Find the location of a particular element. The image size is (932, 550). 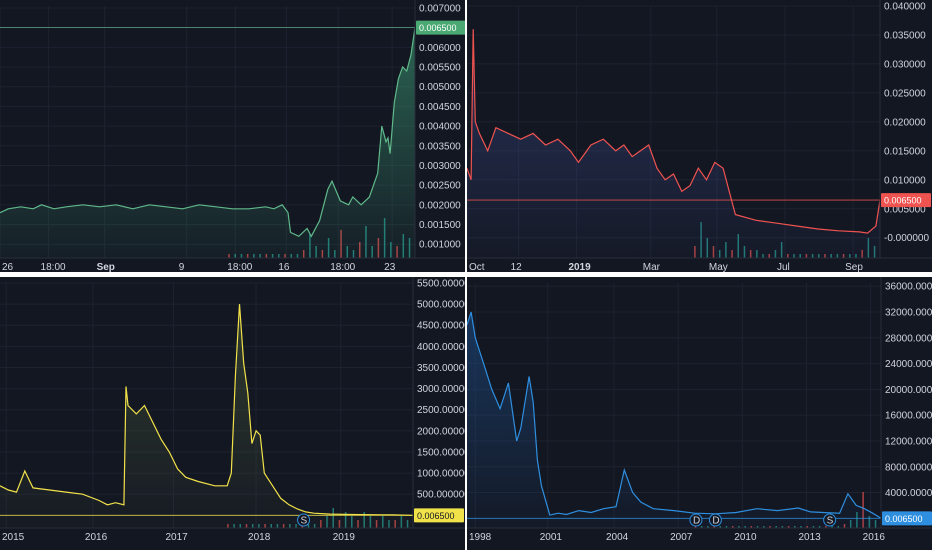

y-tick-label: 8000.000000 is located at coordinates (908, 467).